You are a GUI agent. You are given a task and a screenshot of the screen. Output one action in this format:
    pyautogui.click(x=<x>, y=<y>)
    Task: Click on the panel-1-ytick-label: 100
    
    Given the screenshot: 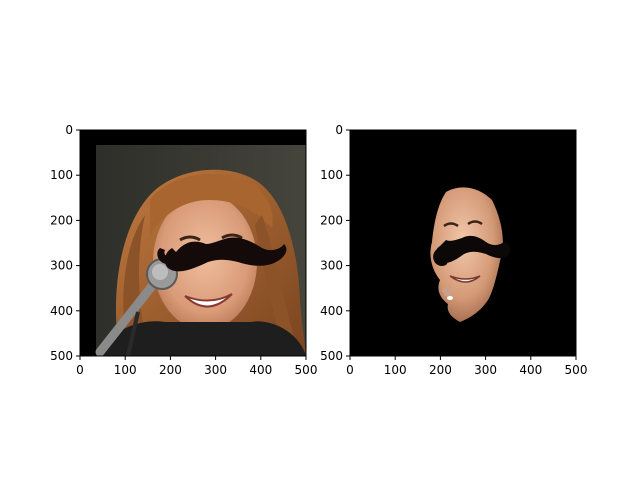 What is the action you would take?
    pyautogui.click(x=61, y=175)
    